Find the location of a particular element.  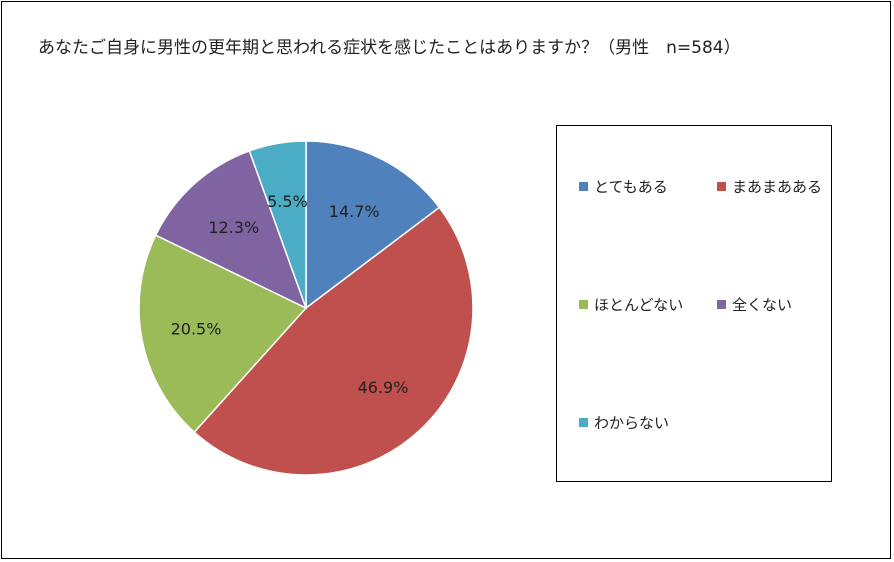

legend-item-hotondo-nai: ほとんどない is located at coordinates (631, 304).